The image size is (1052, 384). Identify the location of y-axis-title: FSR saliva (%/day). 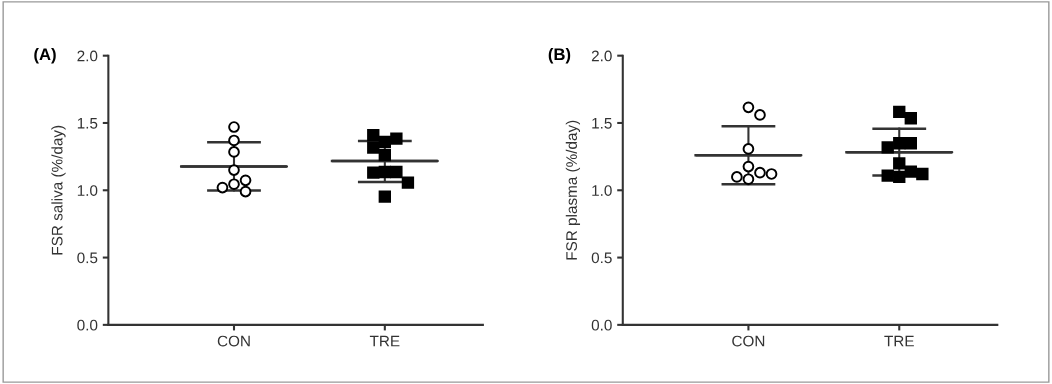
(58, 190).